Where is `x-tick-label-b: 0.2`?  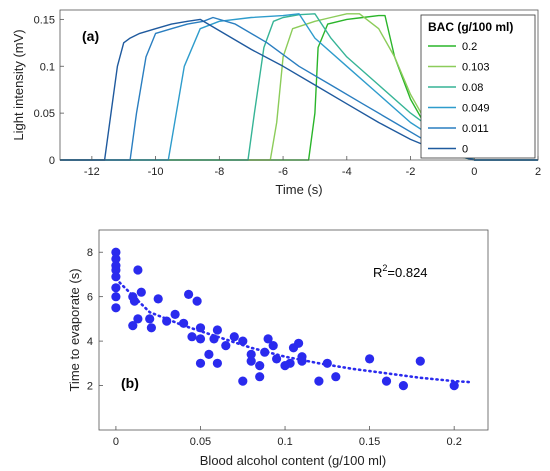 x-tick-label-b: 0.2 is located at coordinates (454, 442).